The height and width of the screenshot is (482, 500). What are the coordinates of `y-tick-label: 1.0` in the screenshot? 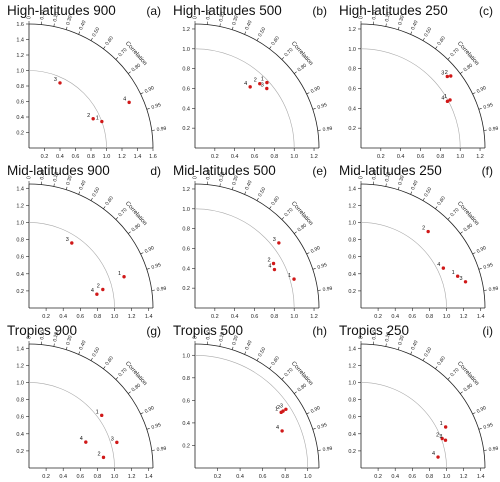 It's located at (20, 72).